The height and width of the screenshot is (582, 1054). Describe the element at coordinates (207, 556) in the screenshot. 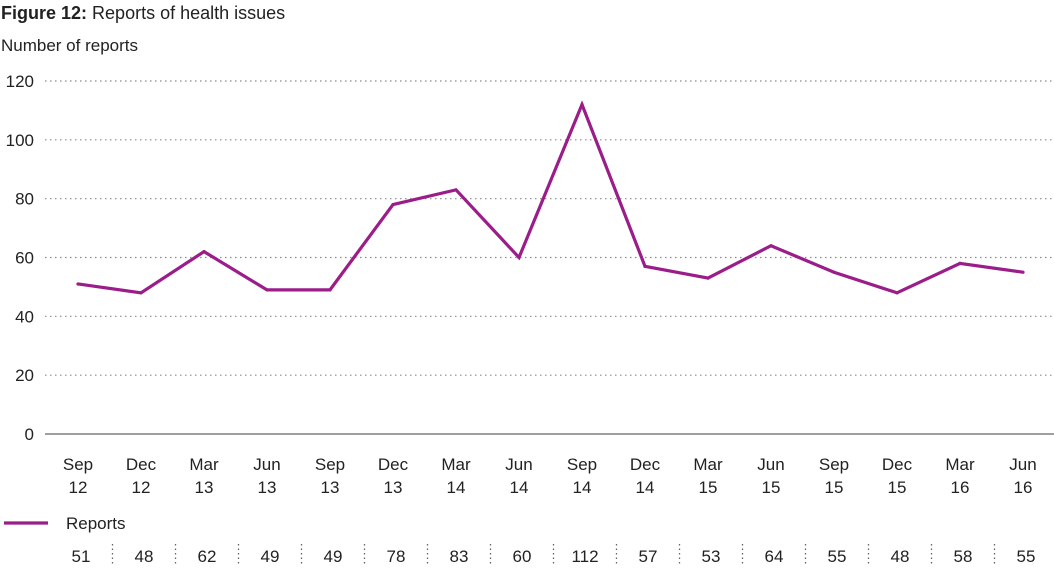

I see `data-value-label: 62` at that location.